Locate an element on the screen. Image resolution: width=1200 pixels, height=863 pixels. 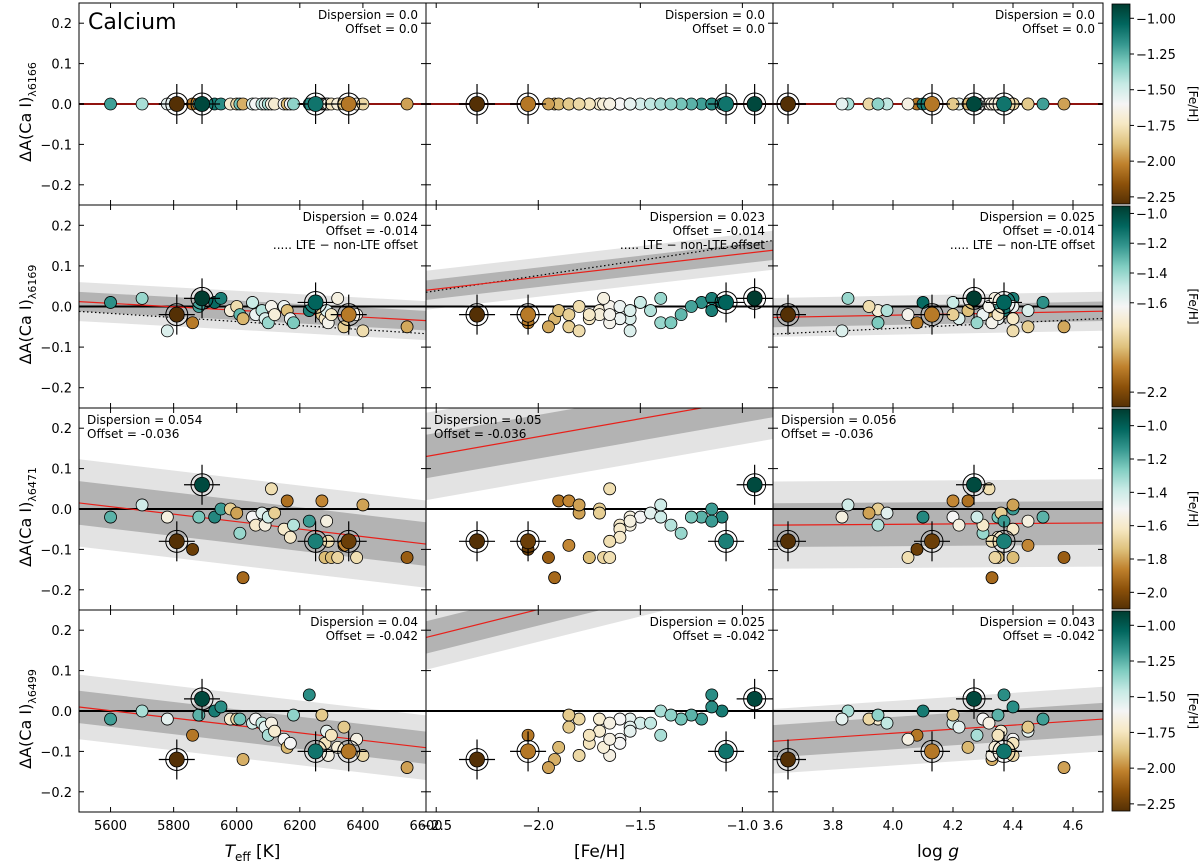
colorbar-6169: −1.6 −1.4 −1.2 −1.0 −2.2 [Fe/H] is located at coordinates (1155, 306).